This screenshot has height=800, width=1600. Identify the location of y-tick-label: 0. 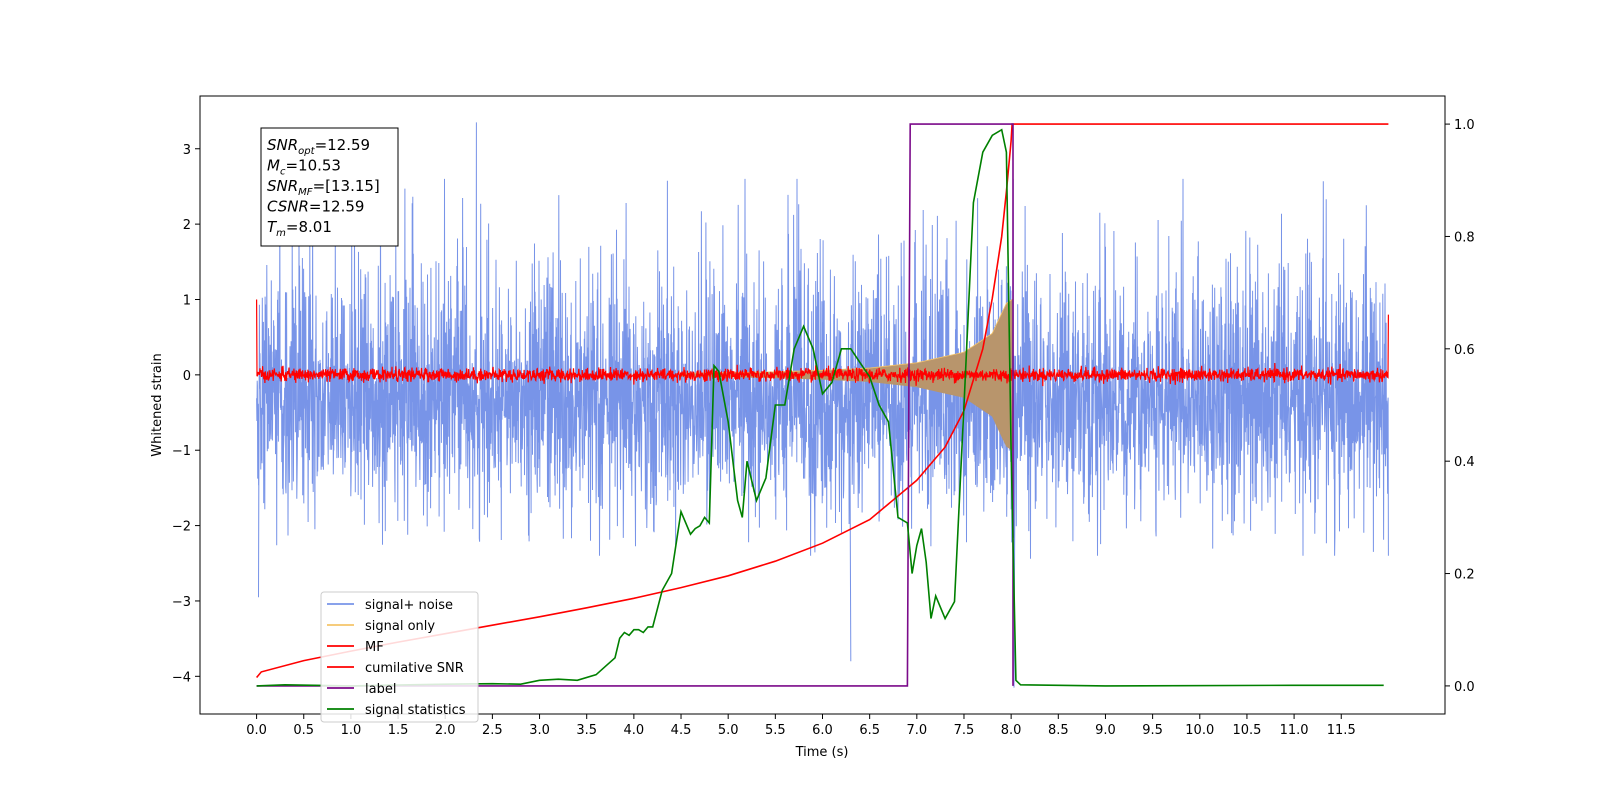
(187, 376).